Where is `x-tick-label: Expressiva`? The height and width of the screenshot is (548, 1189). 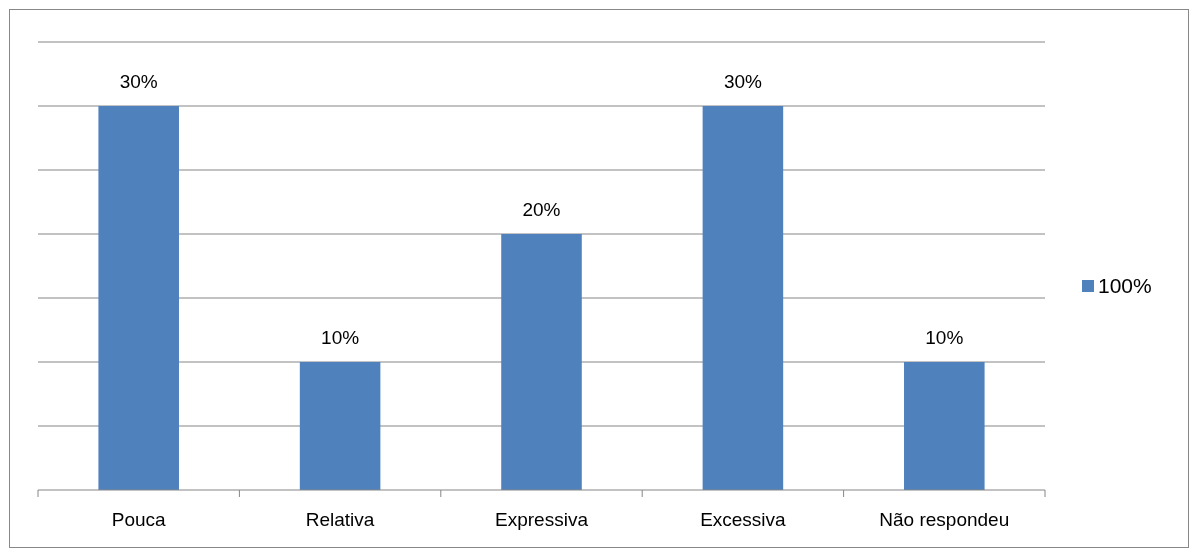
x-tick-label: Expressiva is located at coordinates (542, 519).